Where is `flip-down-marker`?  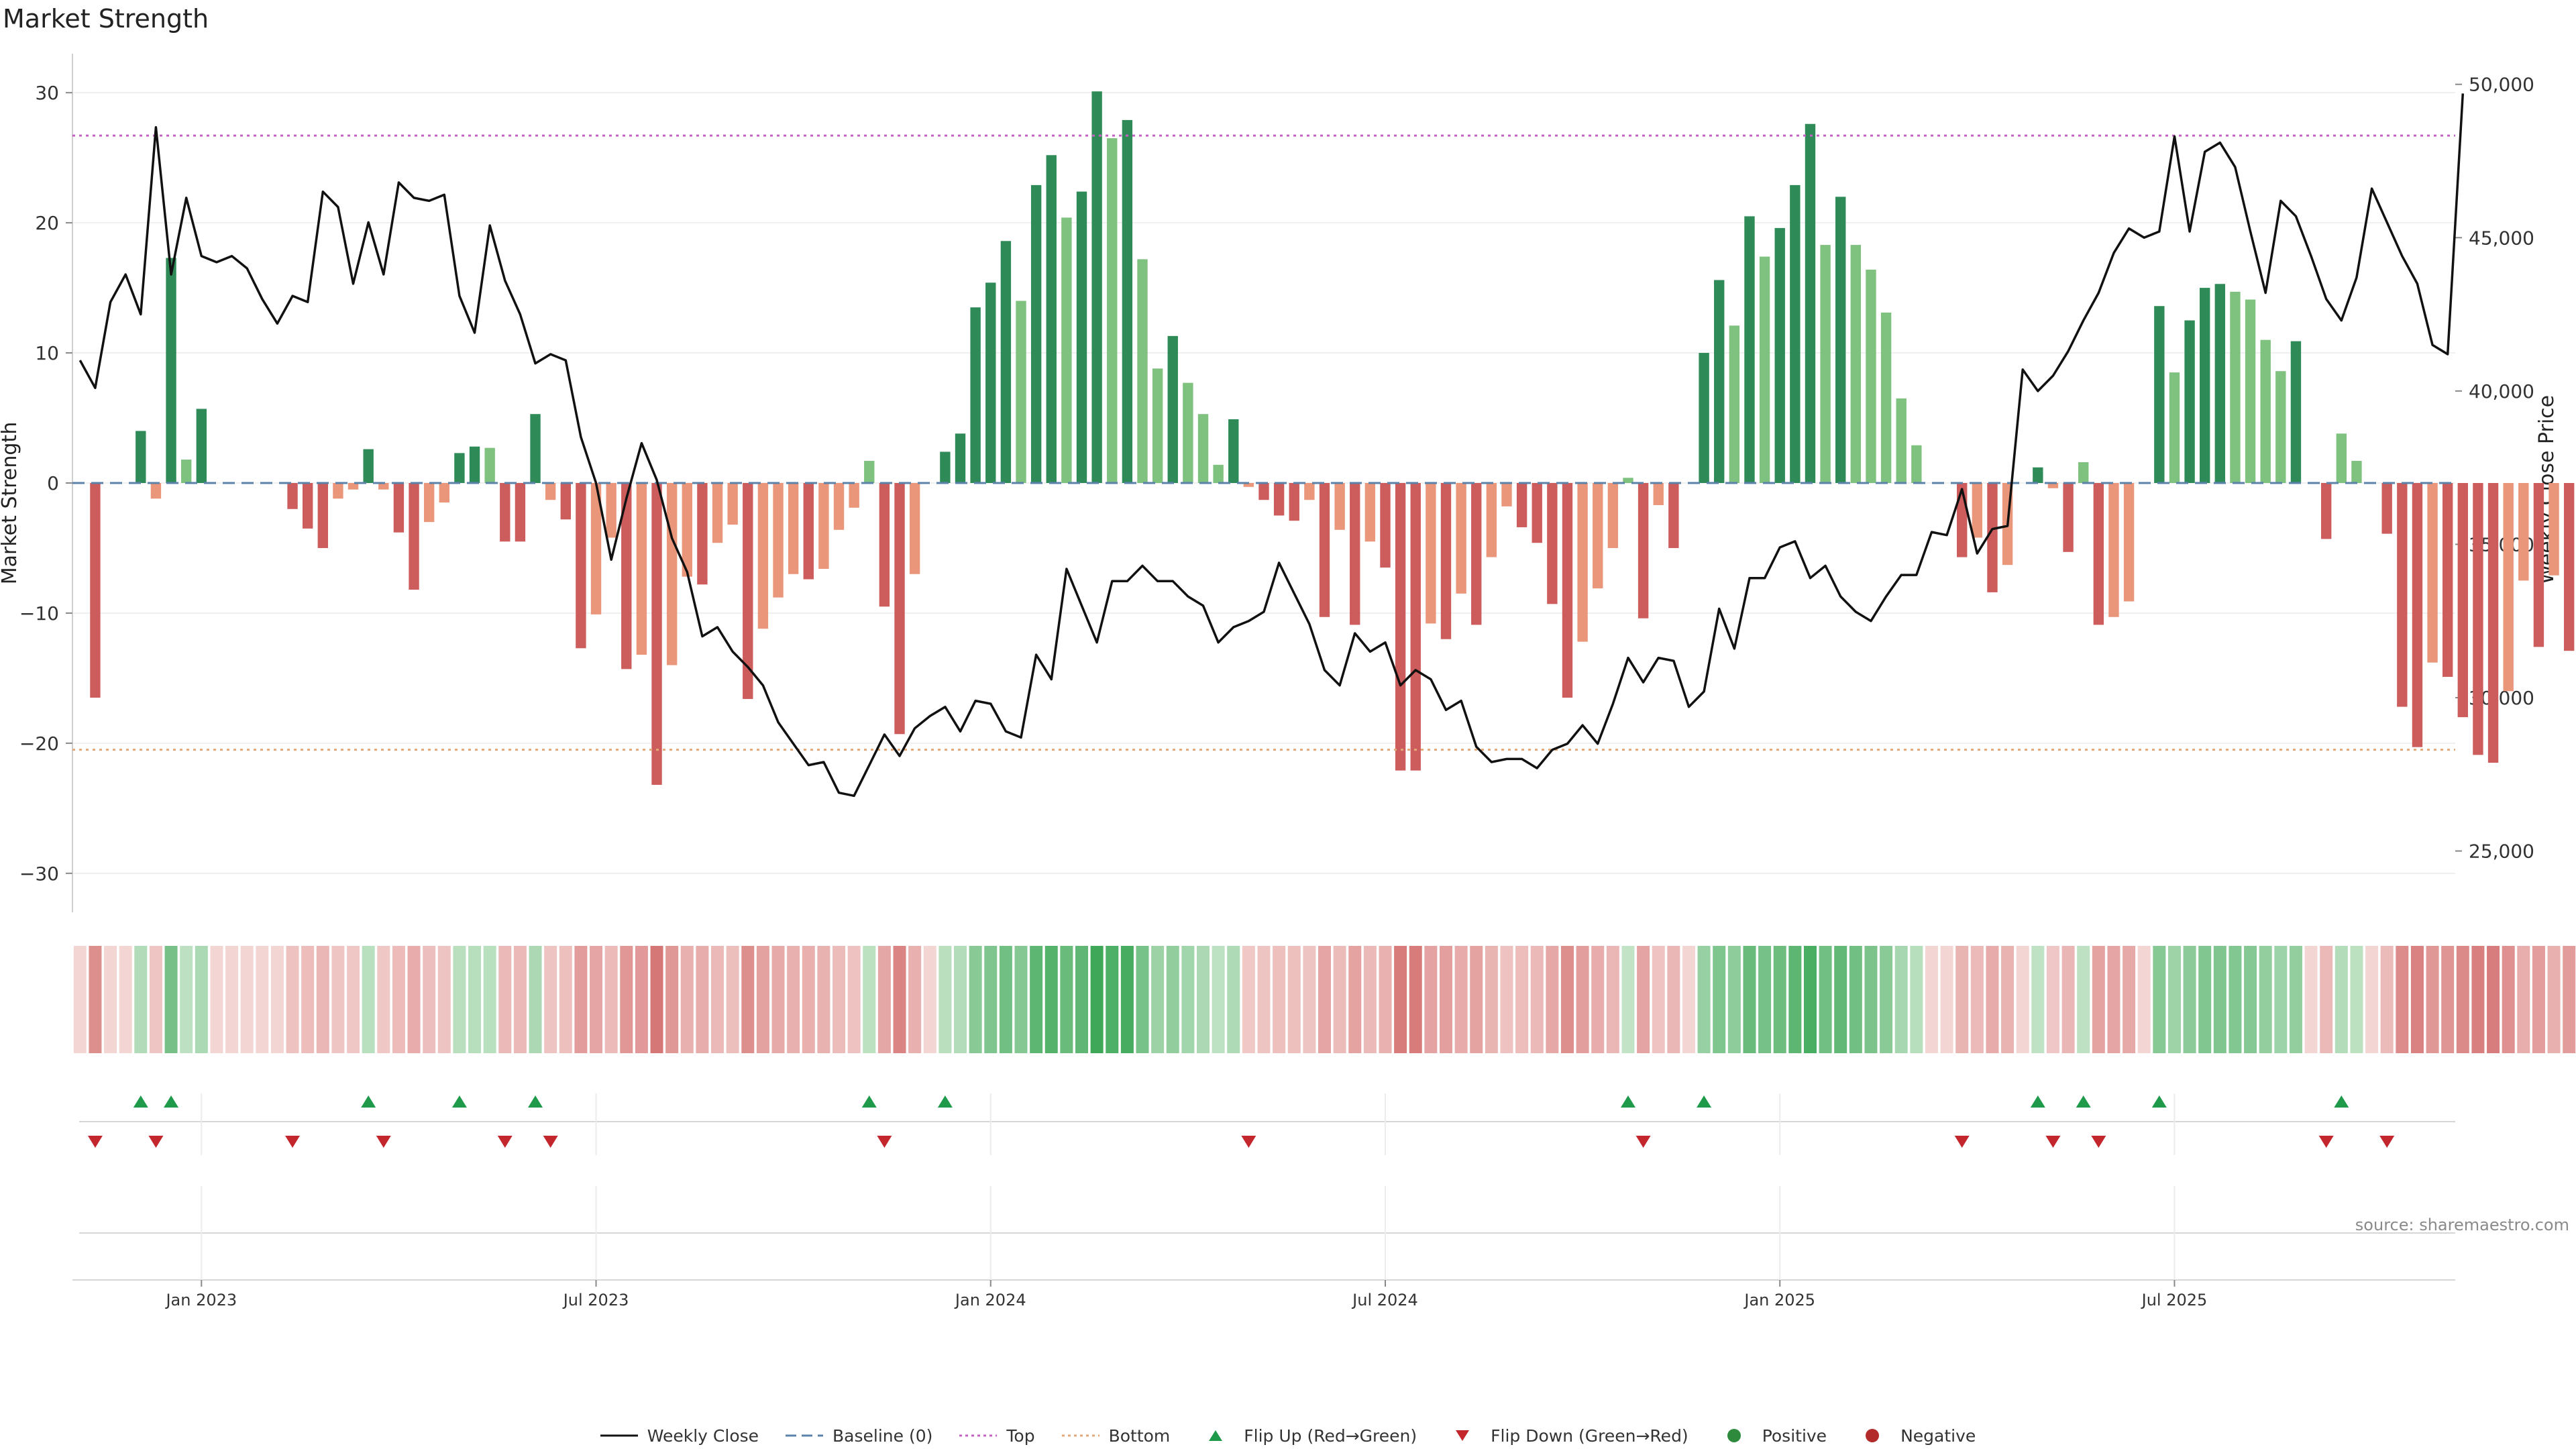
flip-down-marker is located at coordinates (884, 1142).